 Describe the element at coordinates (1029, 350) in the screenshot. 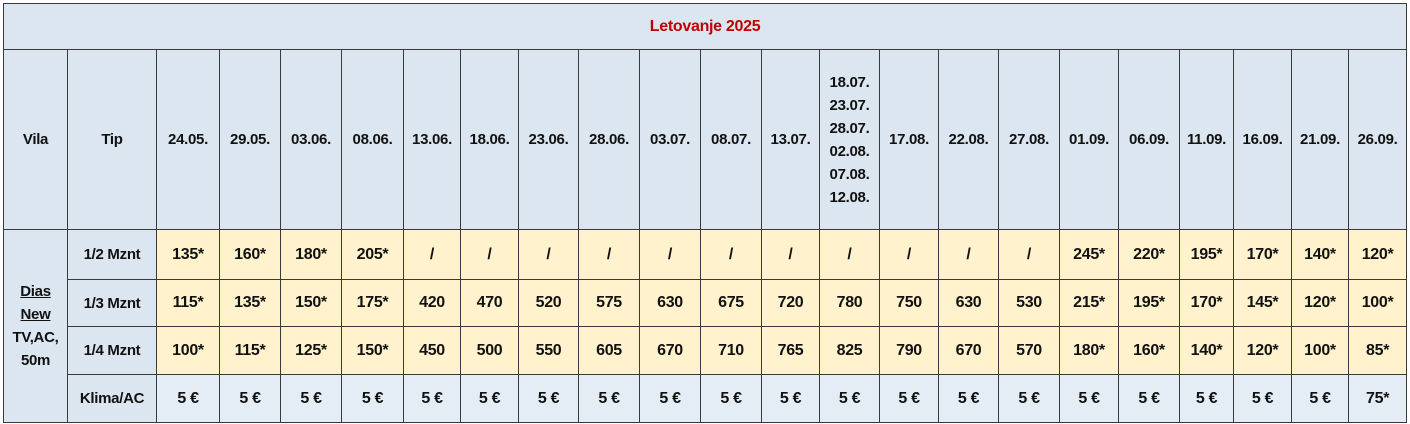

I see `price-cell: 570` at that location.